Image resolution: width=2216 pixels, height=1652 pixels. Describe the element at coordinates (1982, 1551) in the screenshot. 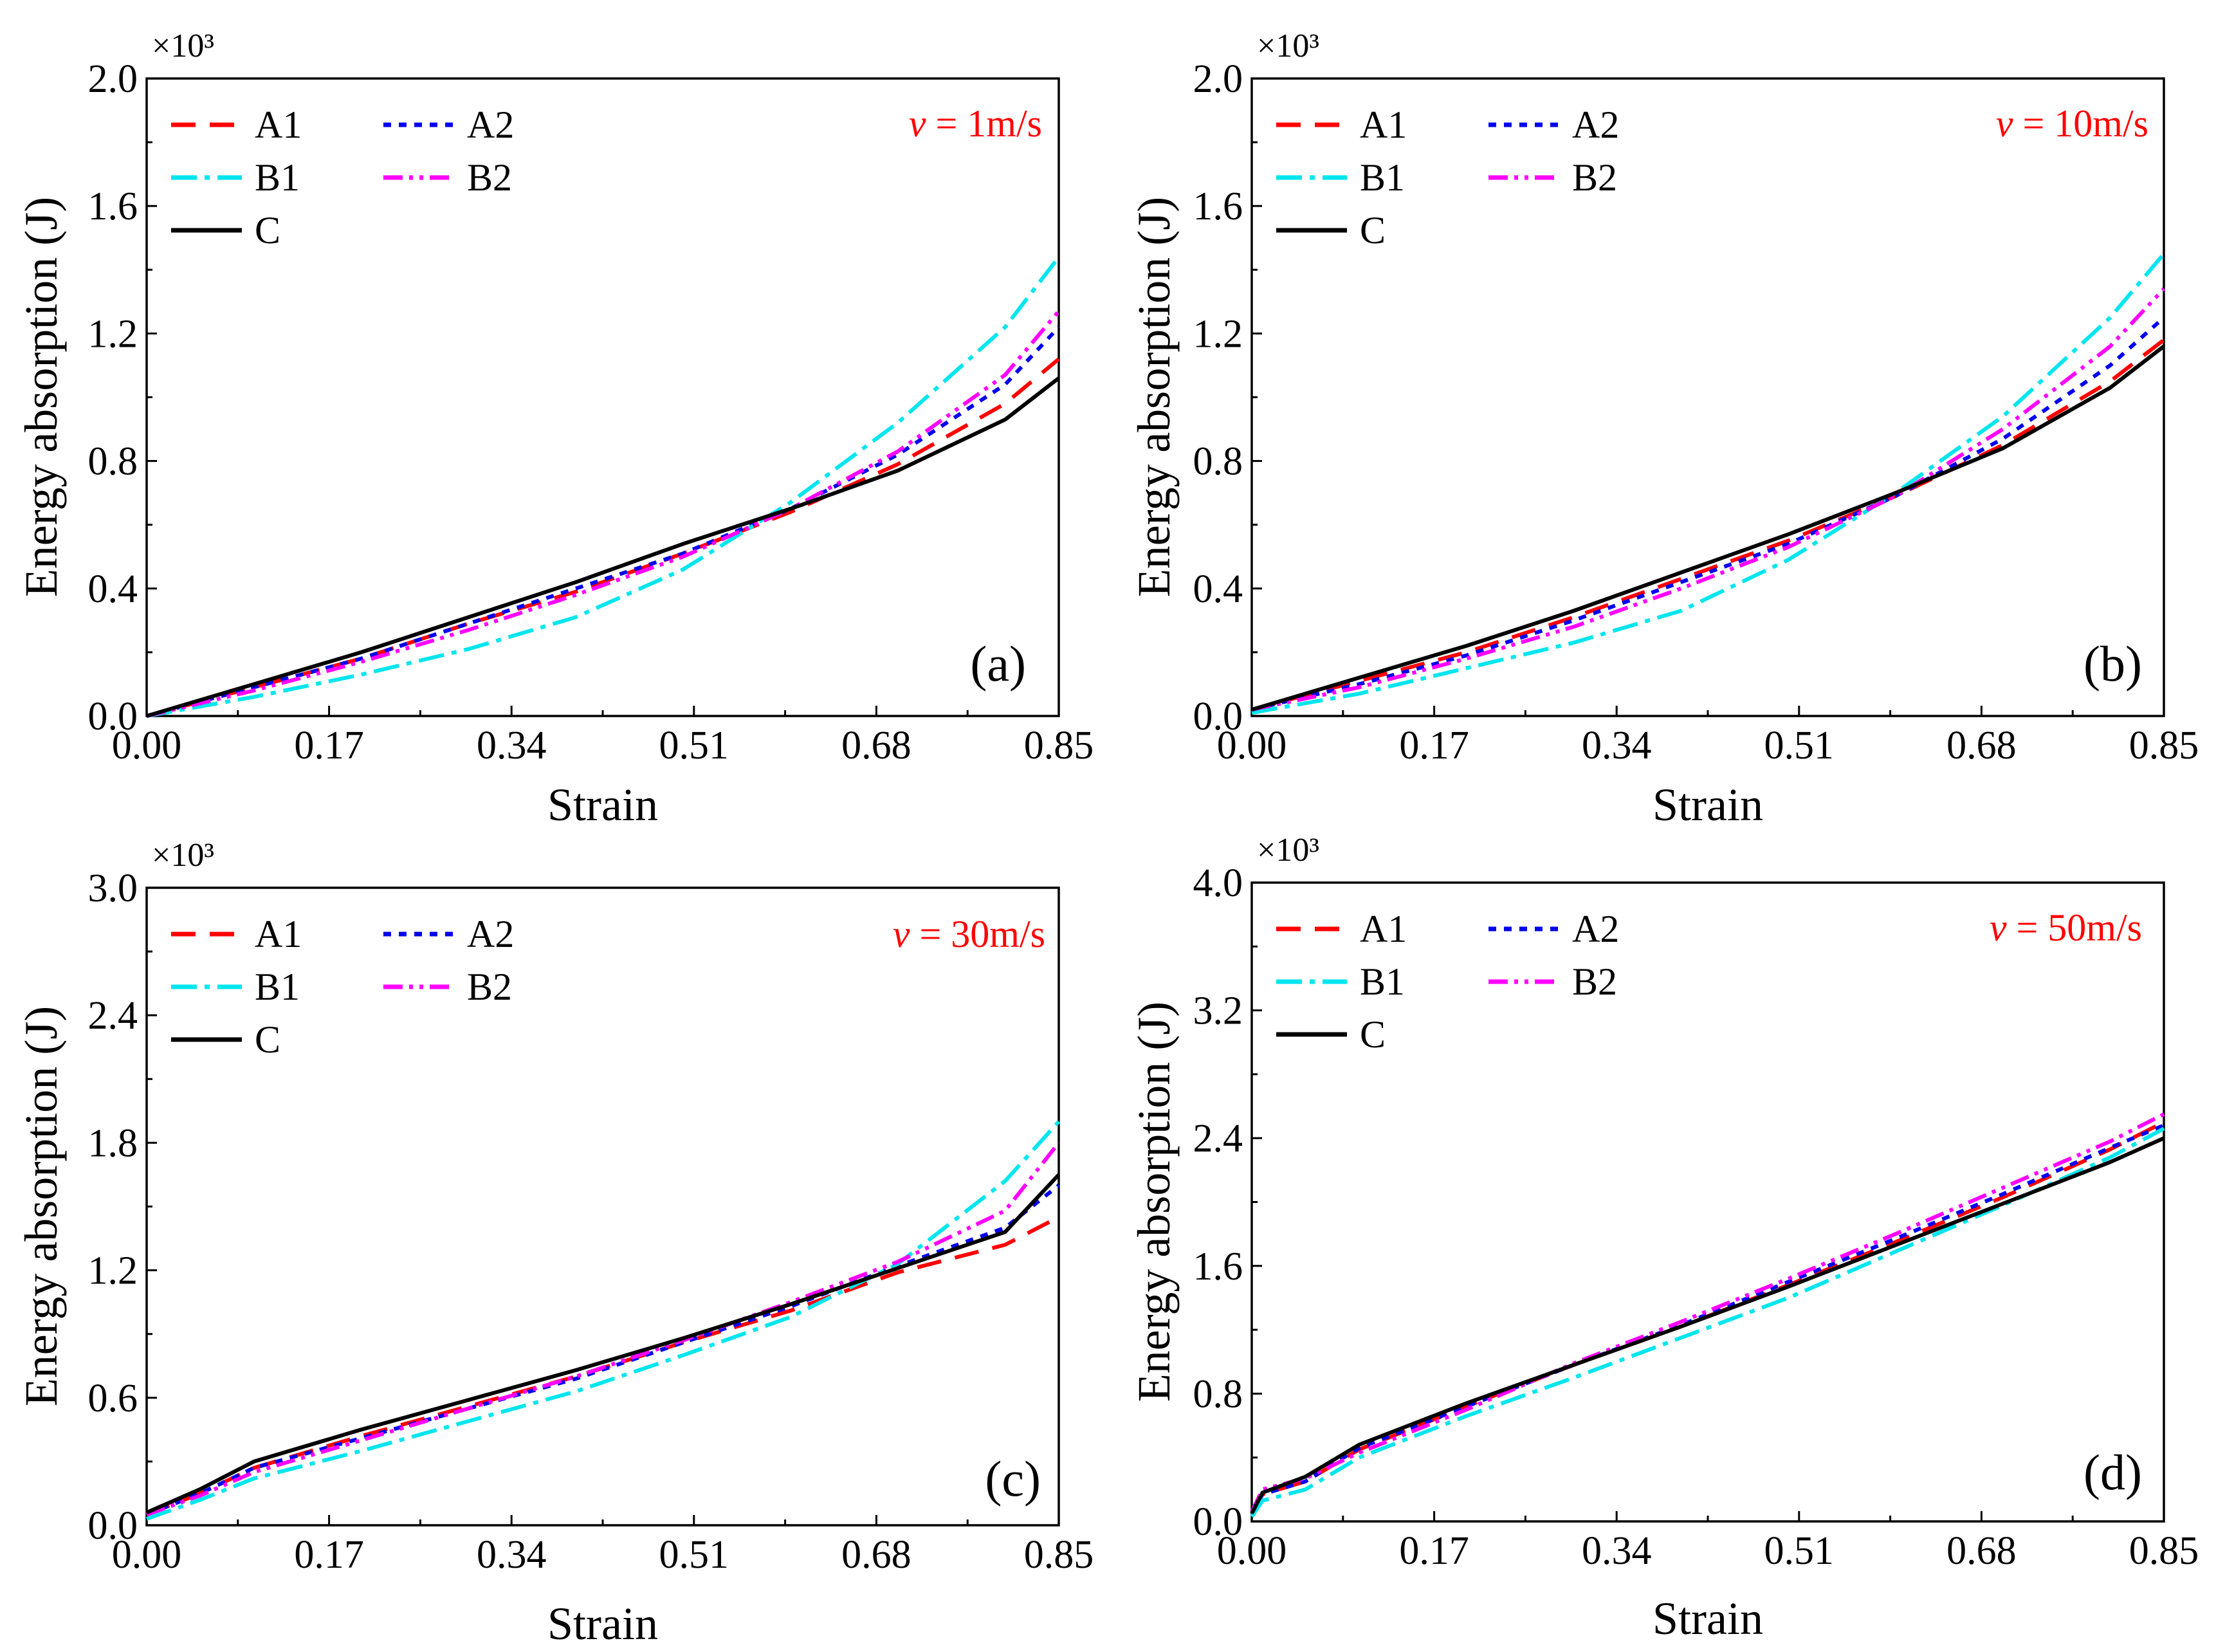

I see `x-tick-label: 0.68` at that location.